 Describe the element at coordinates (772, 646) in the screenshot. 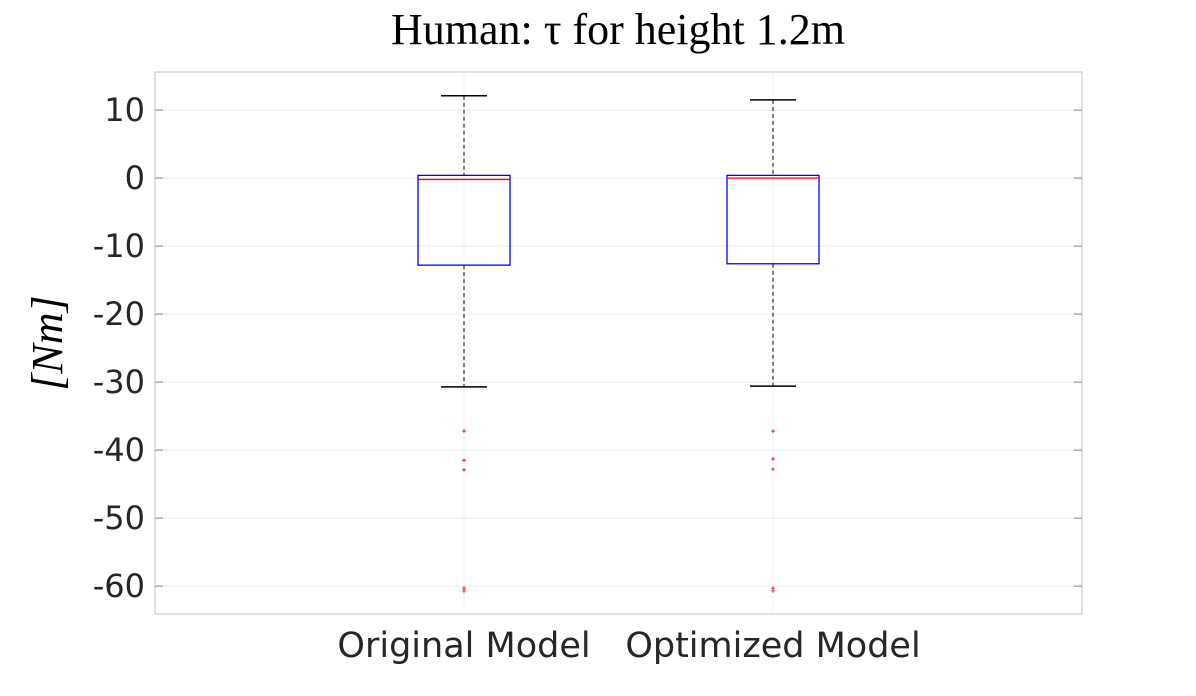

I see `x-tick-label: Optimized Model` at that location.